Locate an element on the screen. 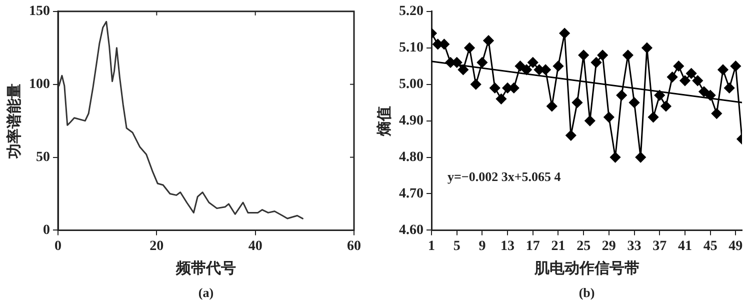 This screenshot has height=302, width=750. text: (b) is located at coordinates (586, 292).